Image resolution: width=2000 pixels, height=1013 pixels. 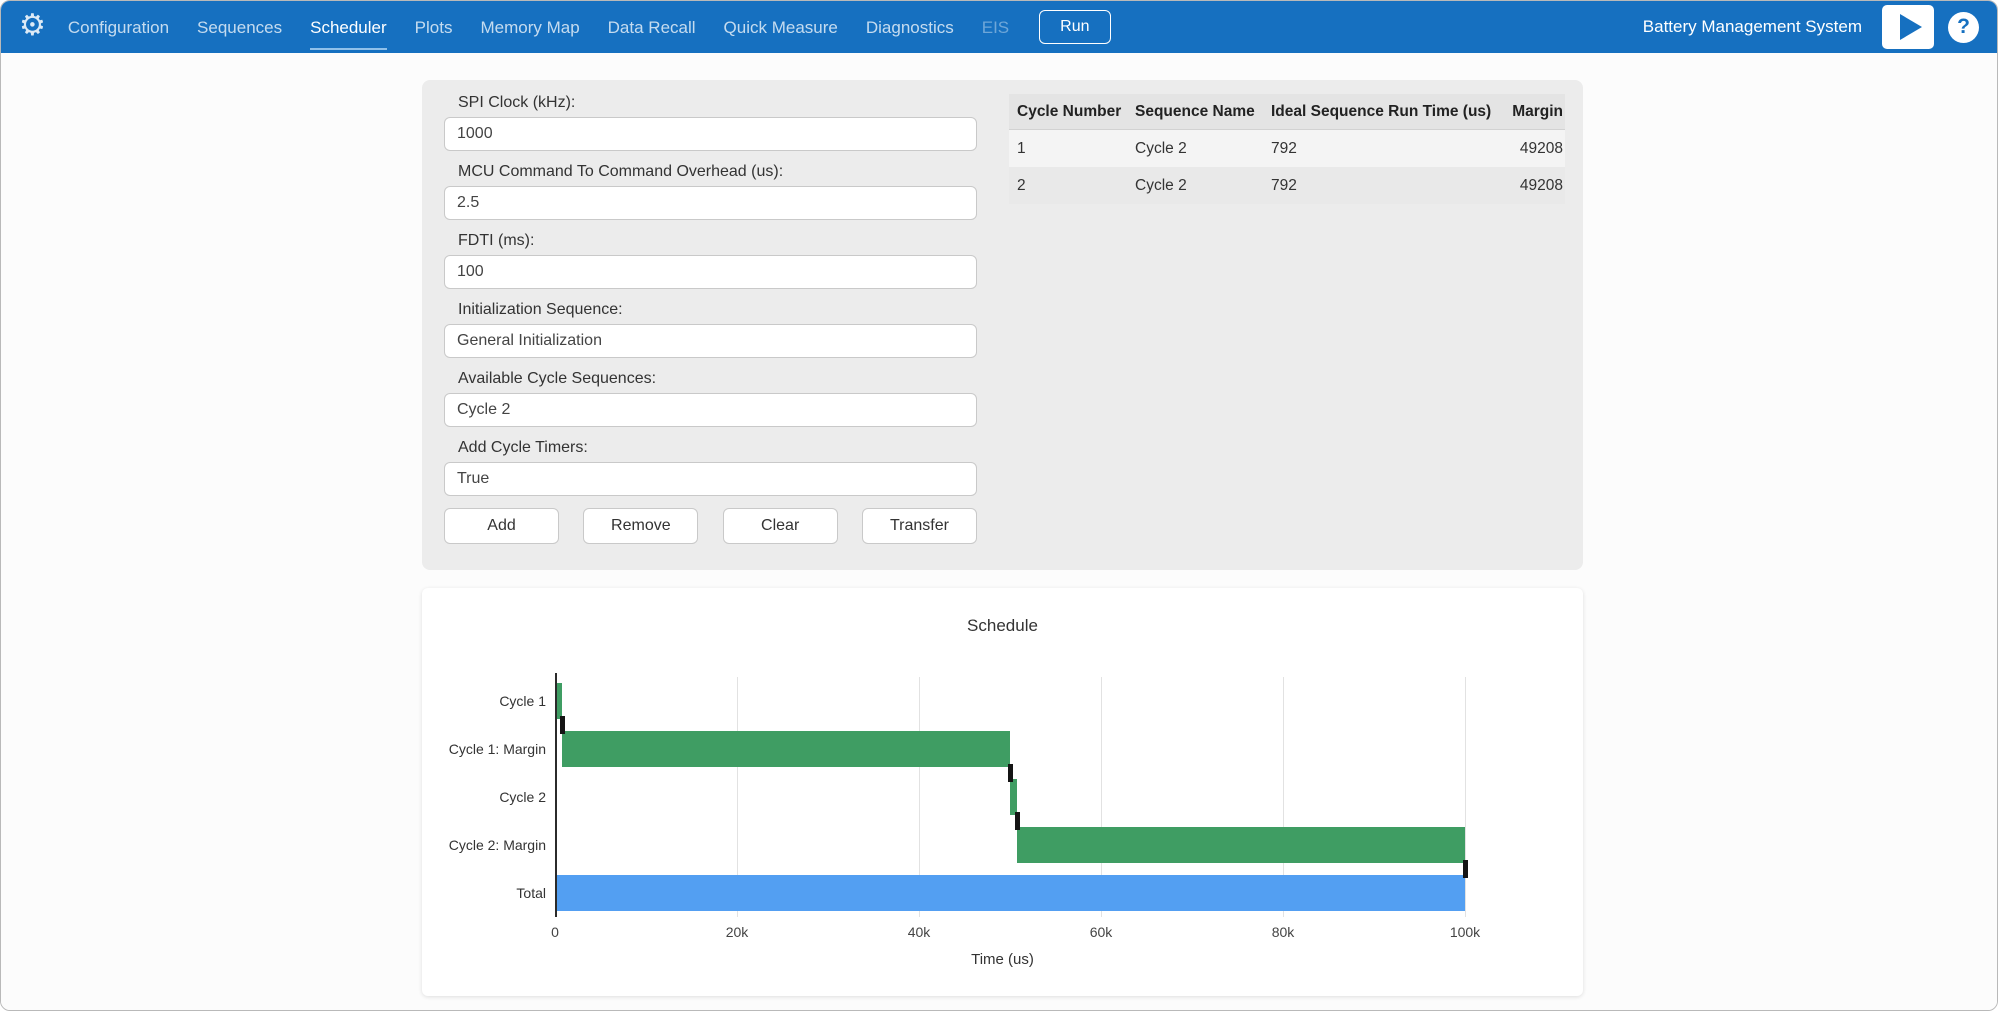 What do you see at coordinates (1465, 932) in the screenshot?
I see `x-tick-label: 100k` at bounding box center [1465, 932].